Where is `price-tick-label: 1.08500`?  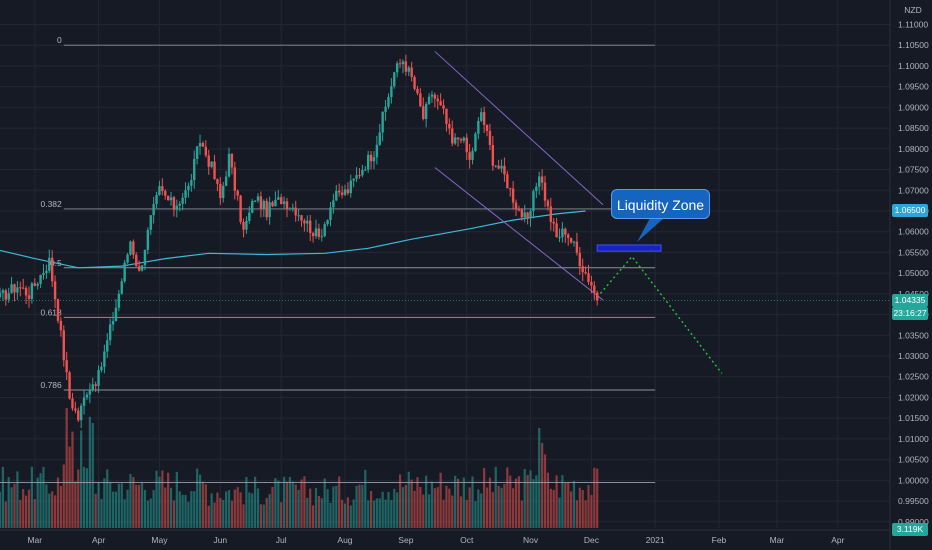 price-tick-label: 1.08500 is located at coordinates (913, 128).